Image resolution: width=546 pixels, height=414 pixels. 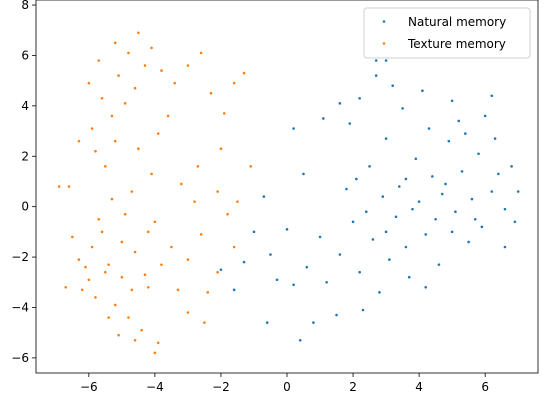 What do you see at coordinates (384, 43) in the screenshot?
I see `legend-marker-texture-memory` at bounding box center [384, 43].